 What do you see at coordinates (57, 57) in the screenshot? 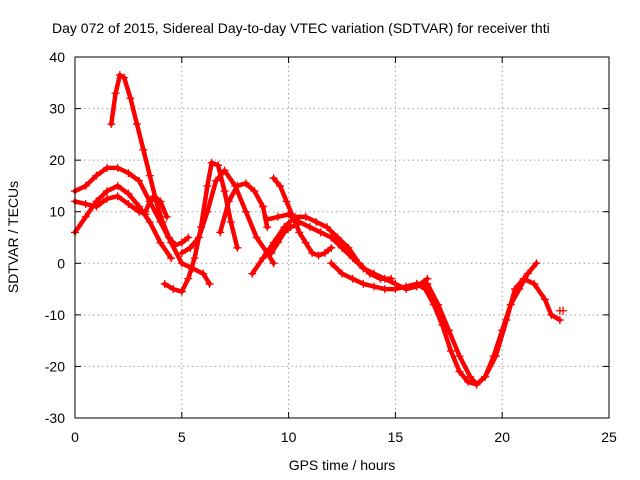
I see `y-tick-label: 40` at bounding box center [57, 57].